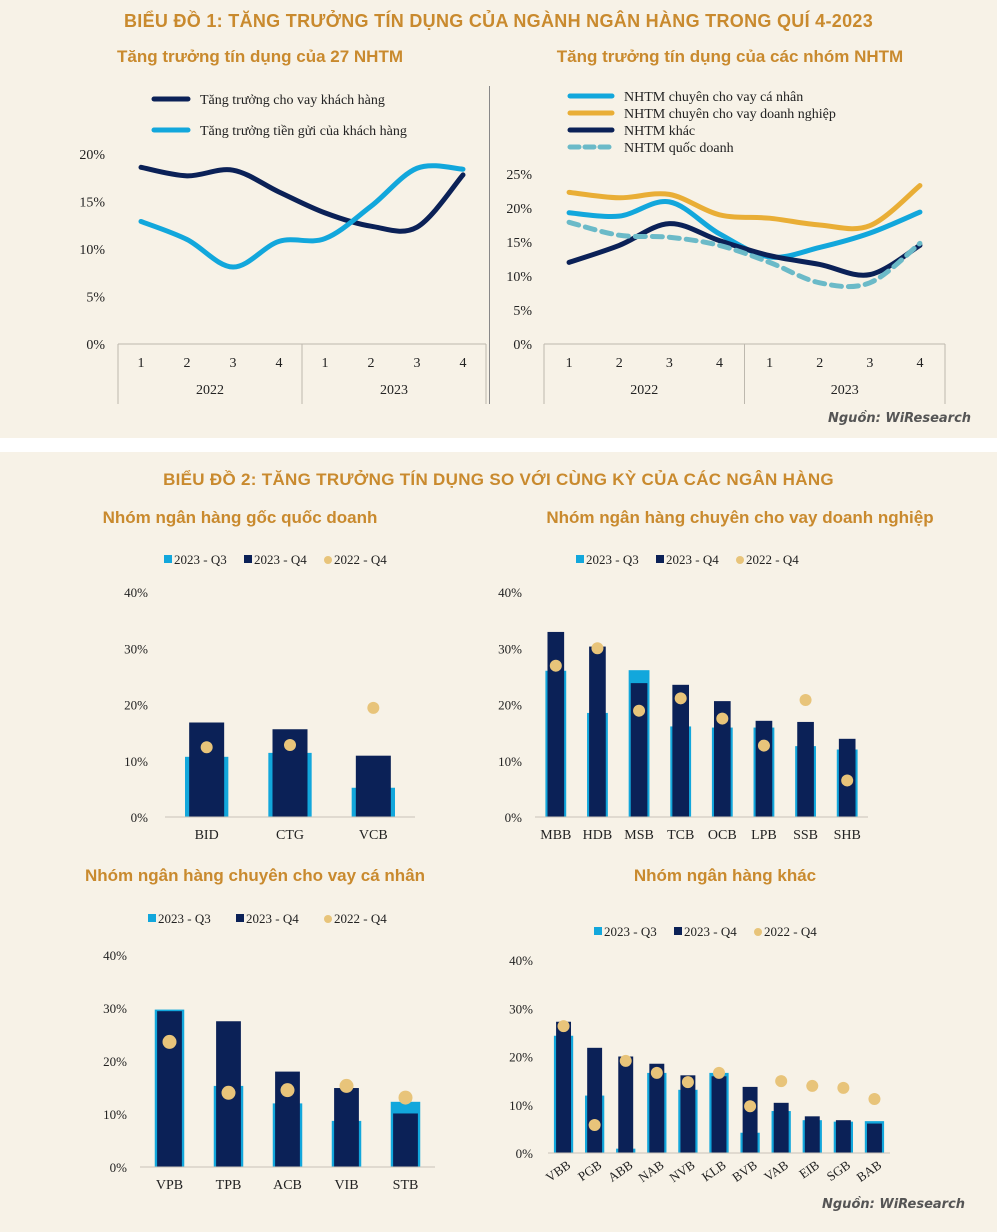 This screenshot has width=997, height=1232. Describe the element at coordinates (900, 418) in the screenshot. I see `chart1-source: Nguồn: WiResearch` at that location.